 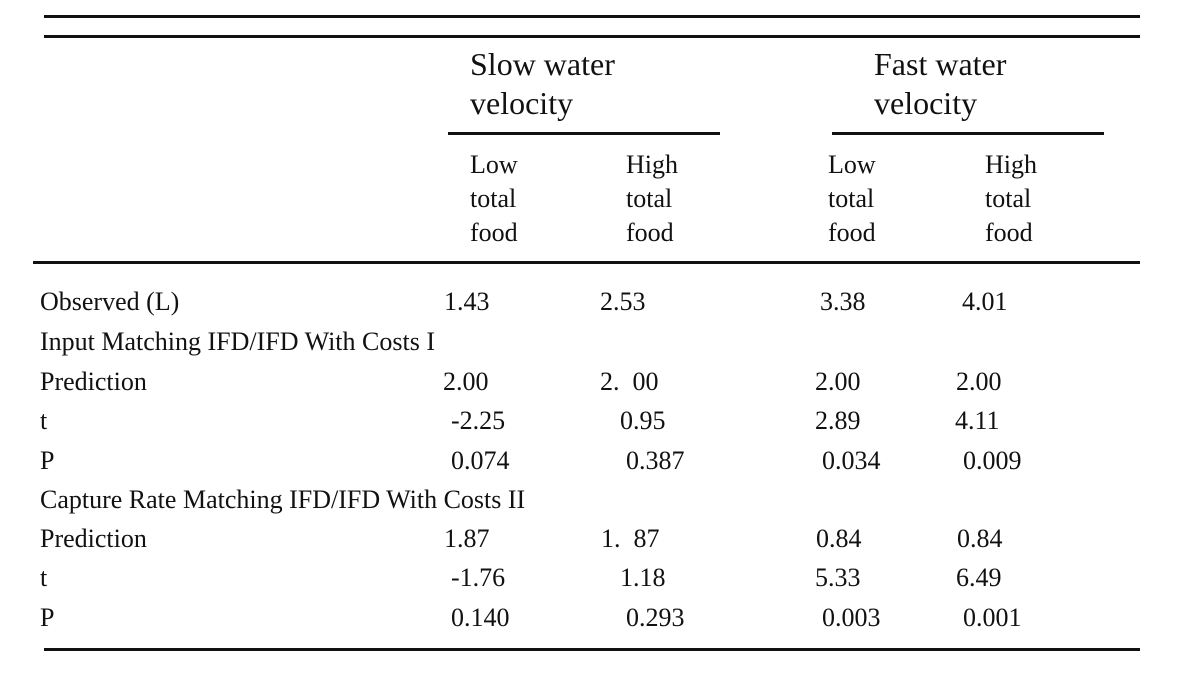 What do you see at coordinates (237, 341) in the screenshot?
I see `section-label: Input Matching IFD/IFD With Costs I` at bounding box center [237, 341].